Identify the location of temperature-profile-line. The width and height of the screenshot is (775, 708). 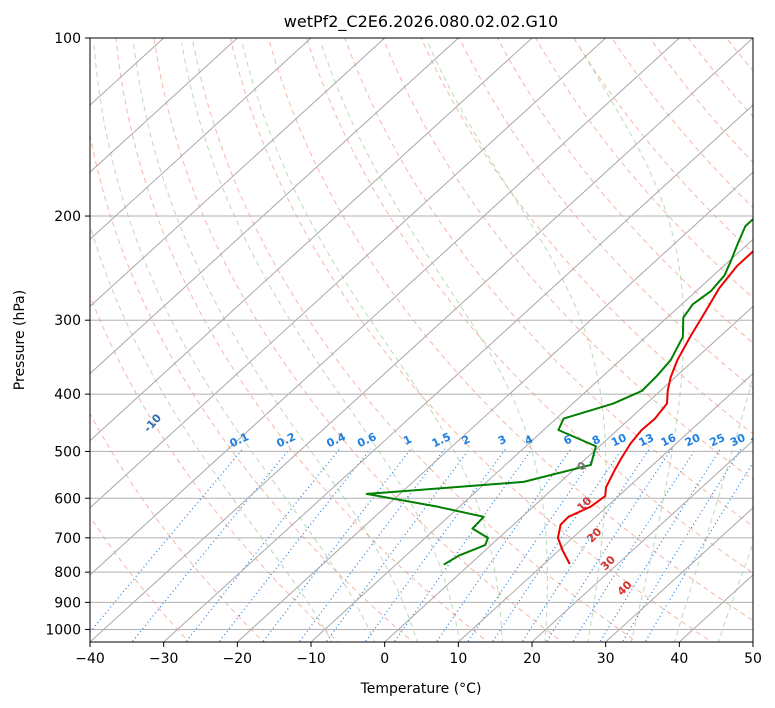
(654, 407).